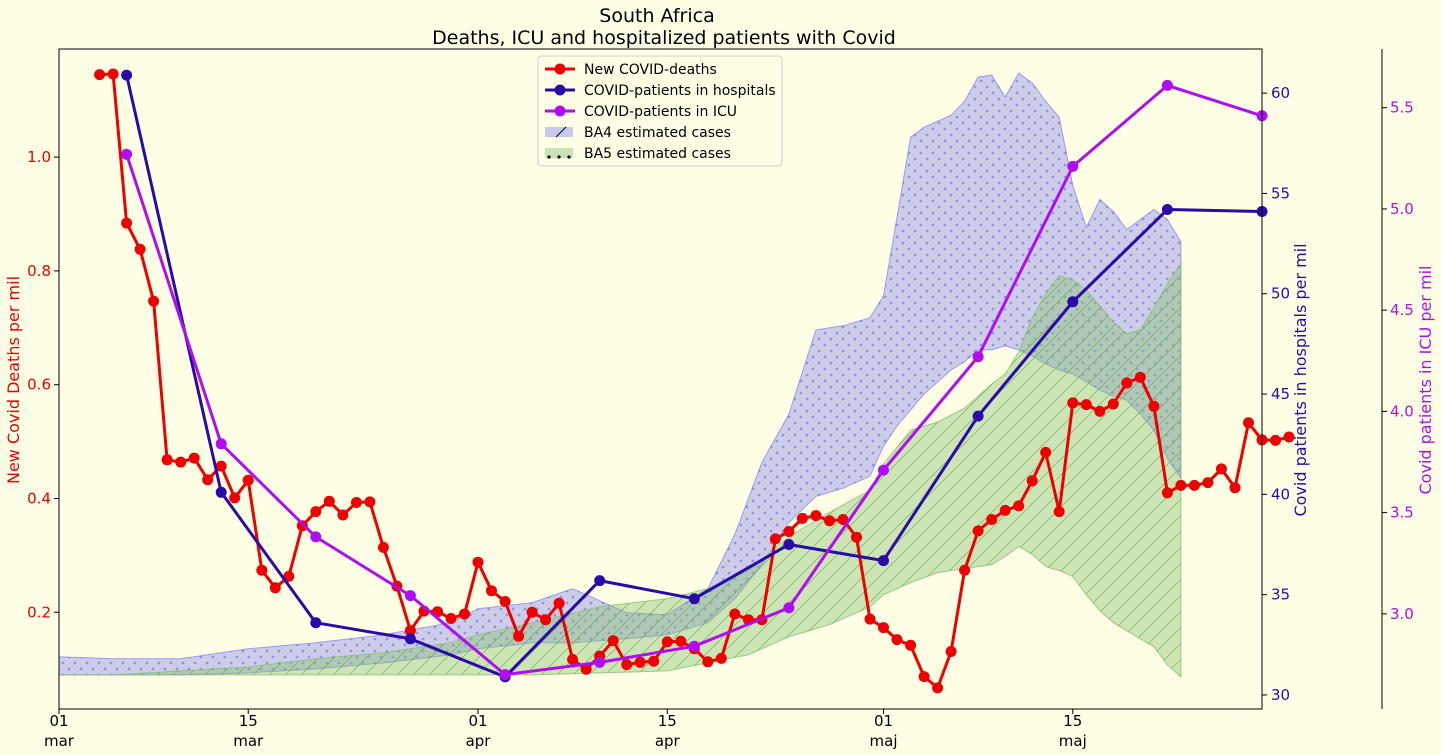  Describe the element at coordinates (1280, 394) in the screenshot. I see `right1-axis-tick-label: 45` at that location.